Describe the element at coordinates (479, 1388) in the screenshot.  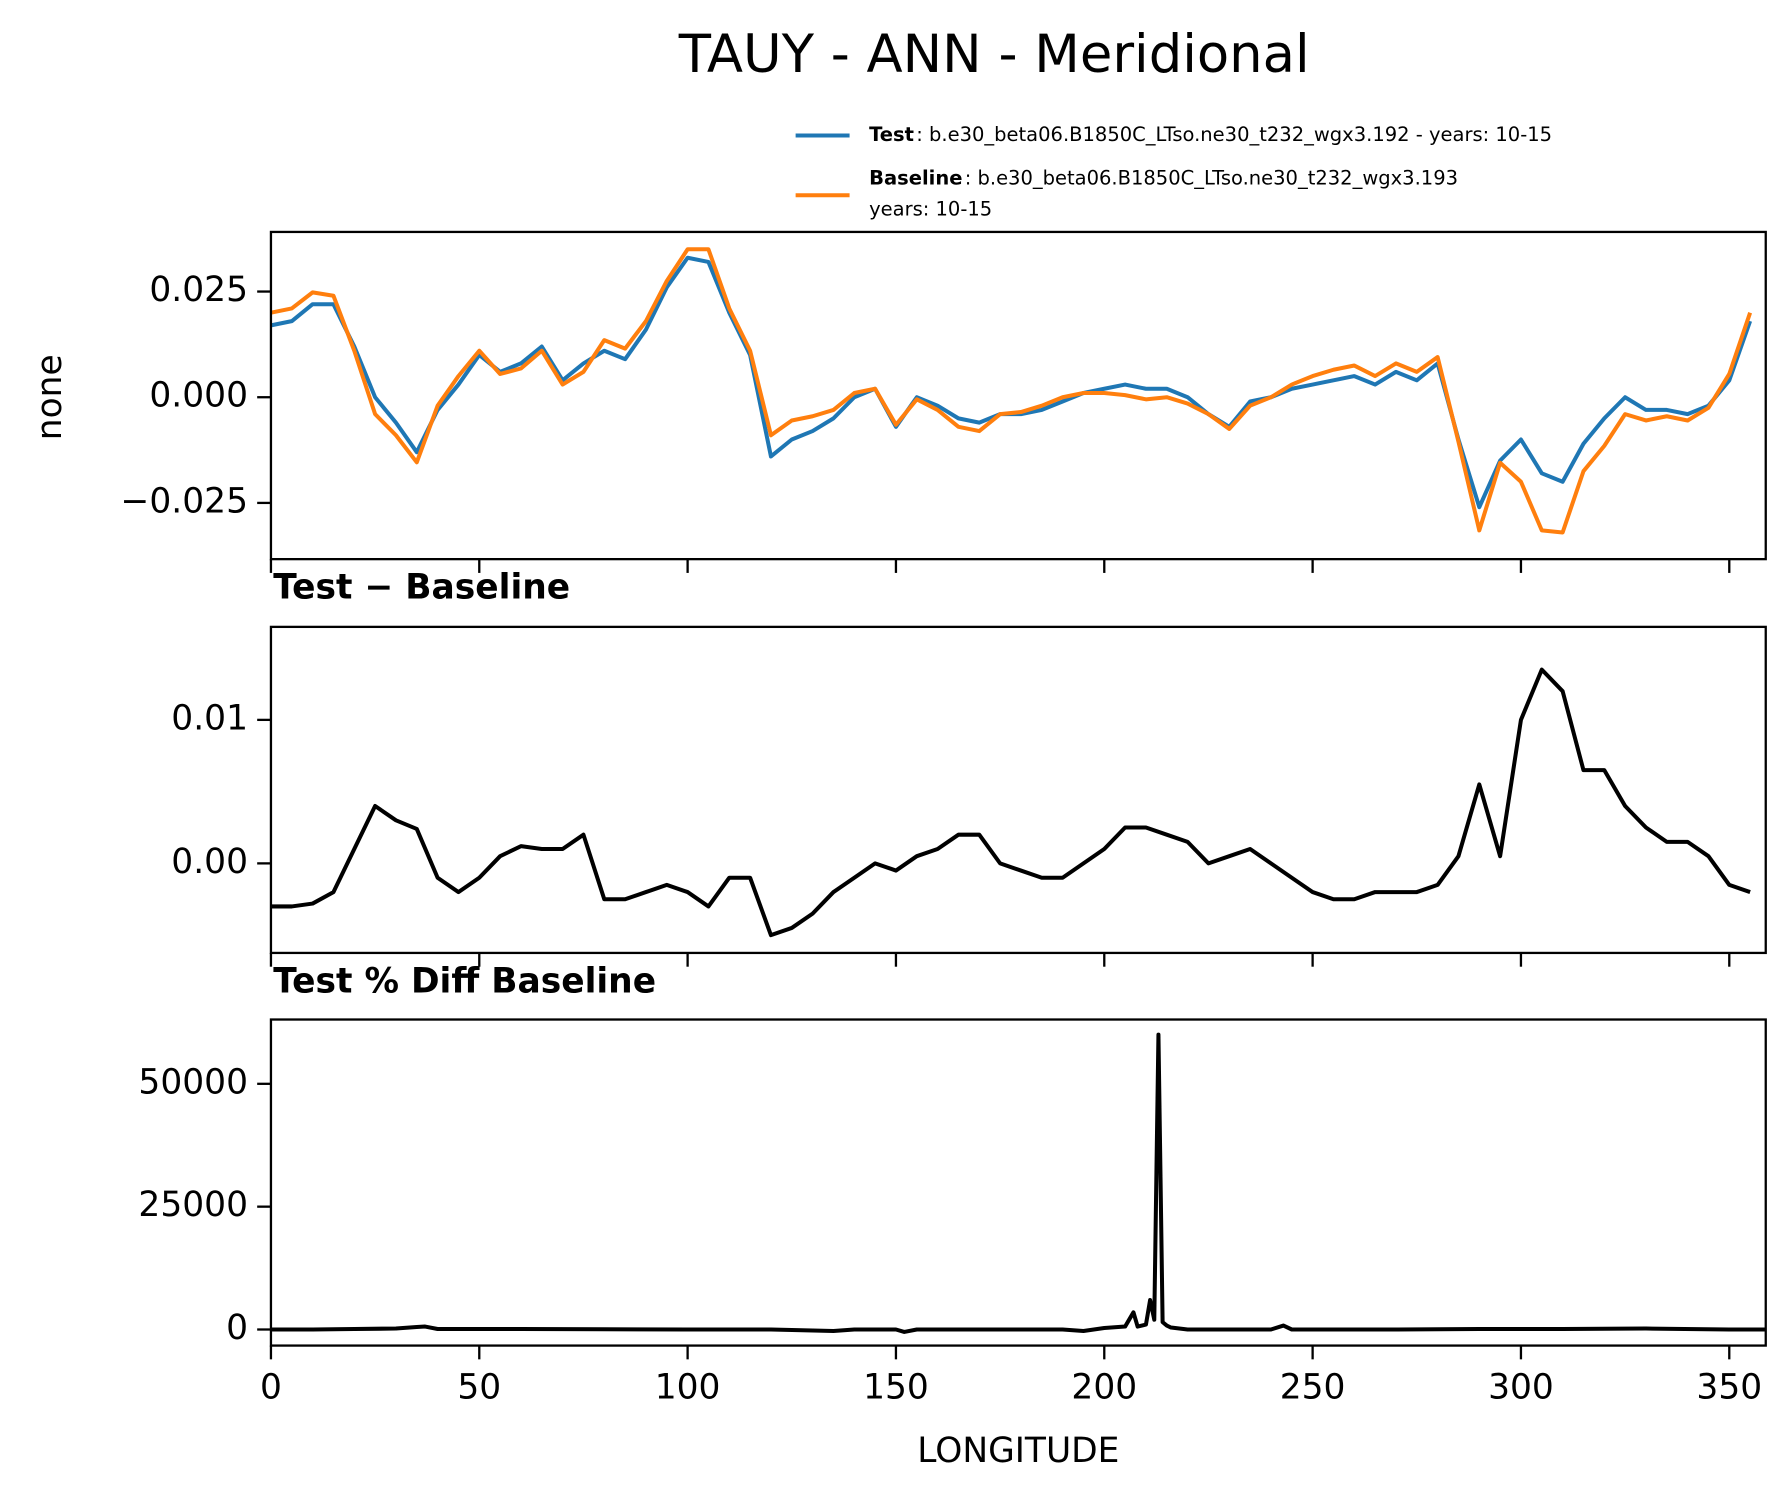
I see `x-tick-label: 50` at that location.